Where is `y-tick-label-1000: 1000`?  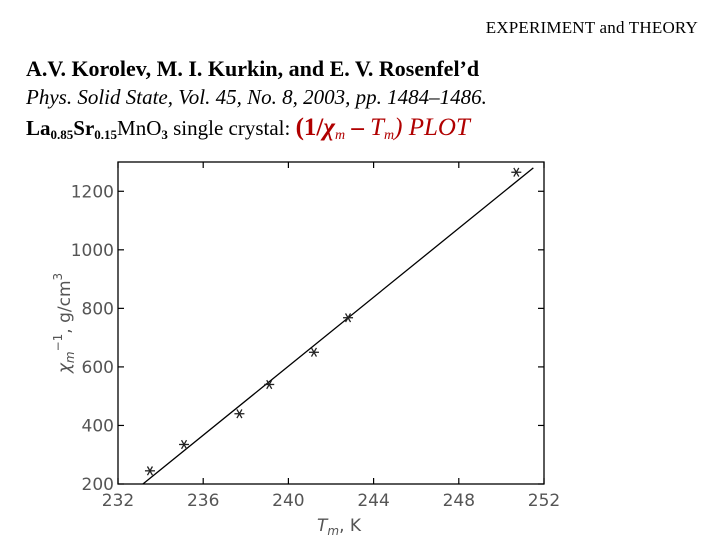 y-tick-label-1000: 1000 is located at coordinates (92, 251).